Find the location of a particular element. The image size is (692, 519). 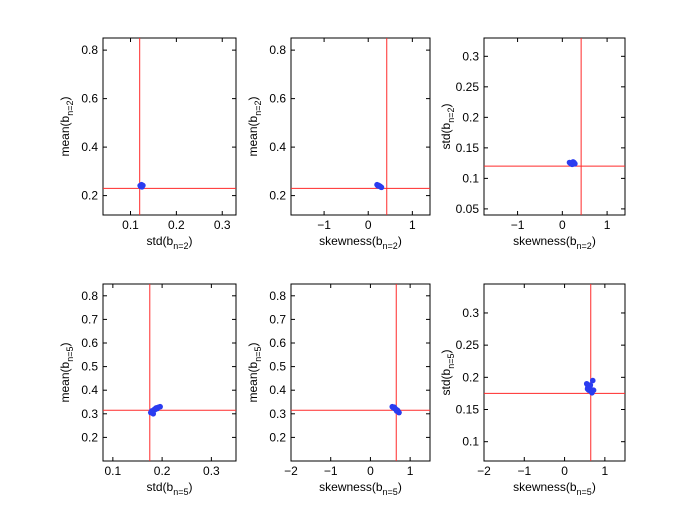

subplot-2: −1 0 1 0.2 0.4 0.6 0.8 skewness(bn=2) mean(bn=2) is located at coordinates (338, 144).